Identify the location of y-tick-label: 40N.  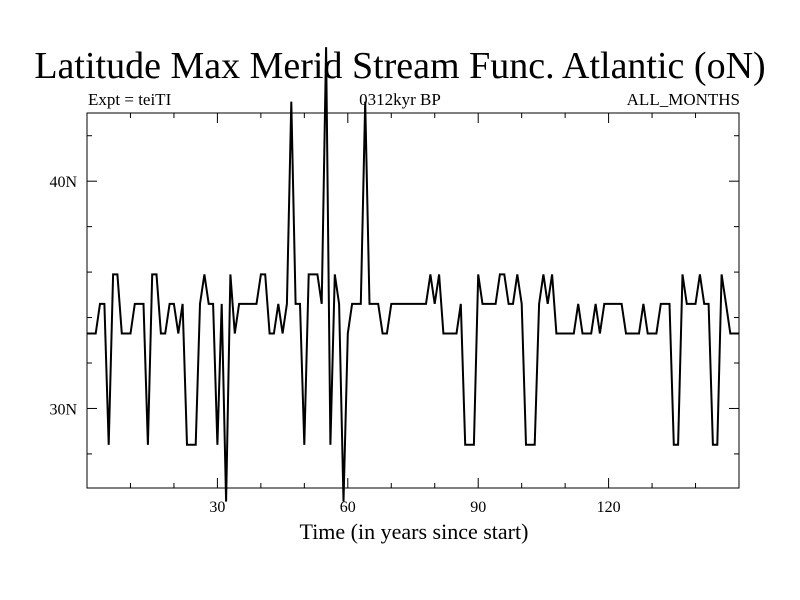
(63, 182).